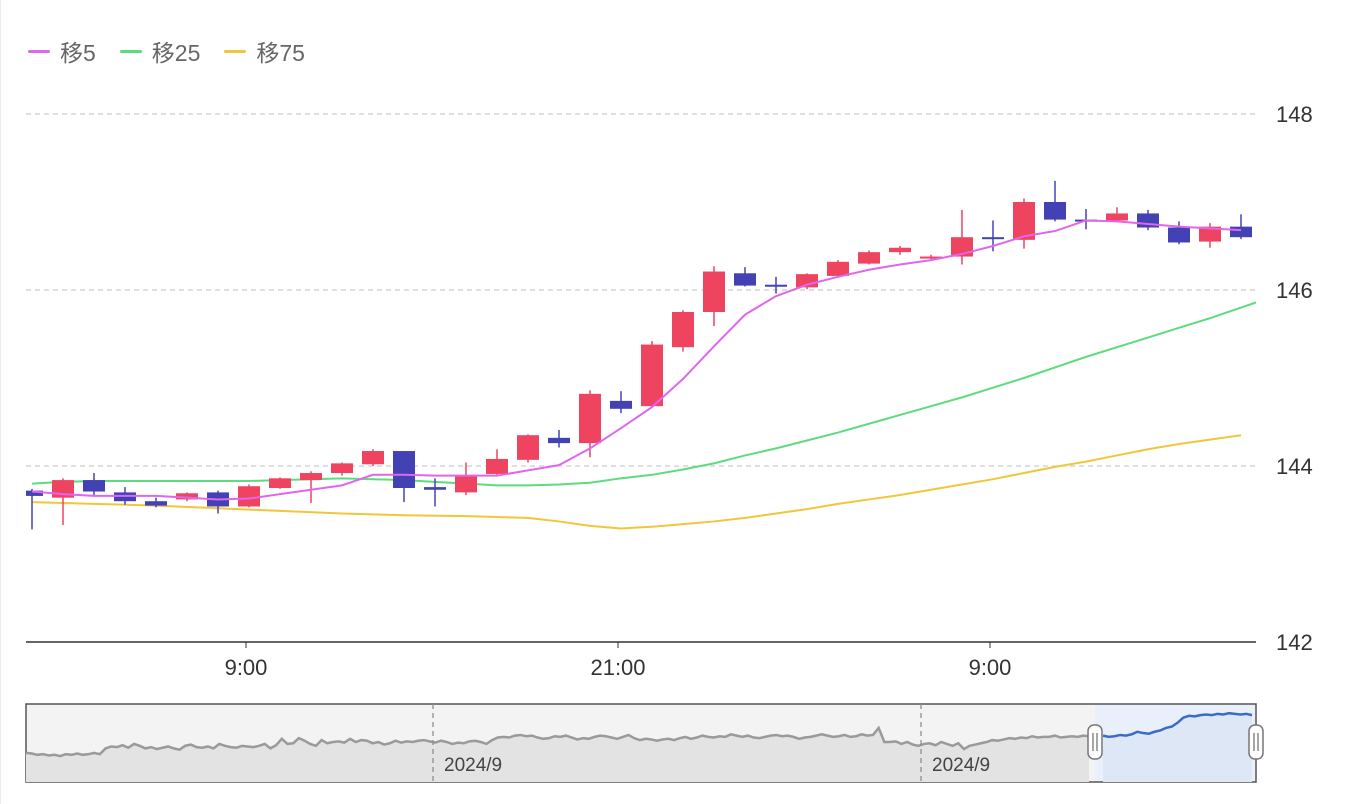 This screenshot has width=1350, height=804. I want to click on y-tick-label: 142, so click(1294, 642).